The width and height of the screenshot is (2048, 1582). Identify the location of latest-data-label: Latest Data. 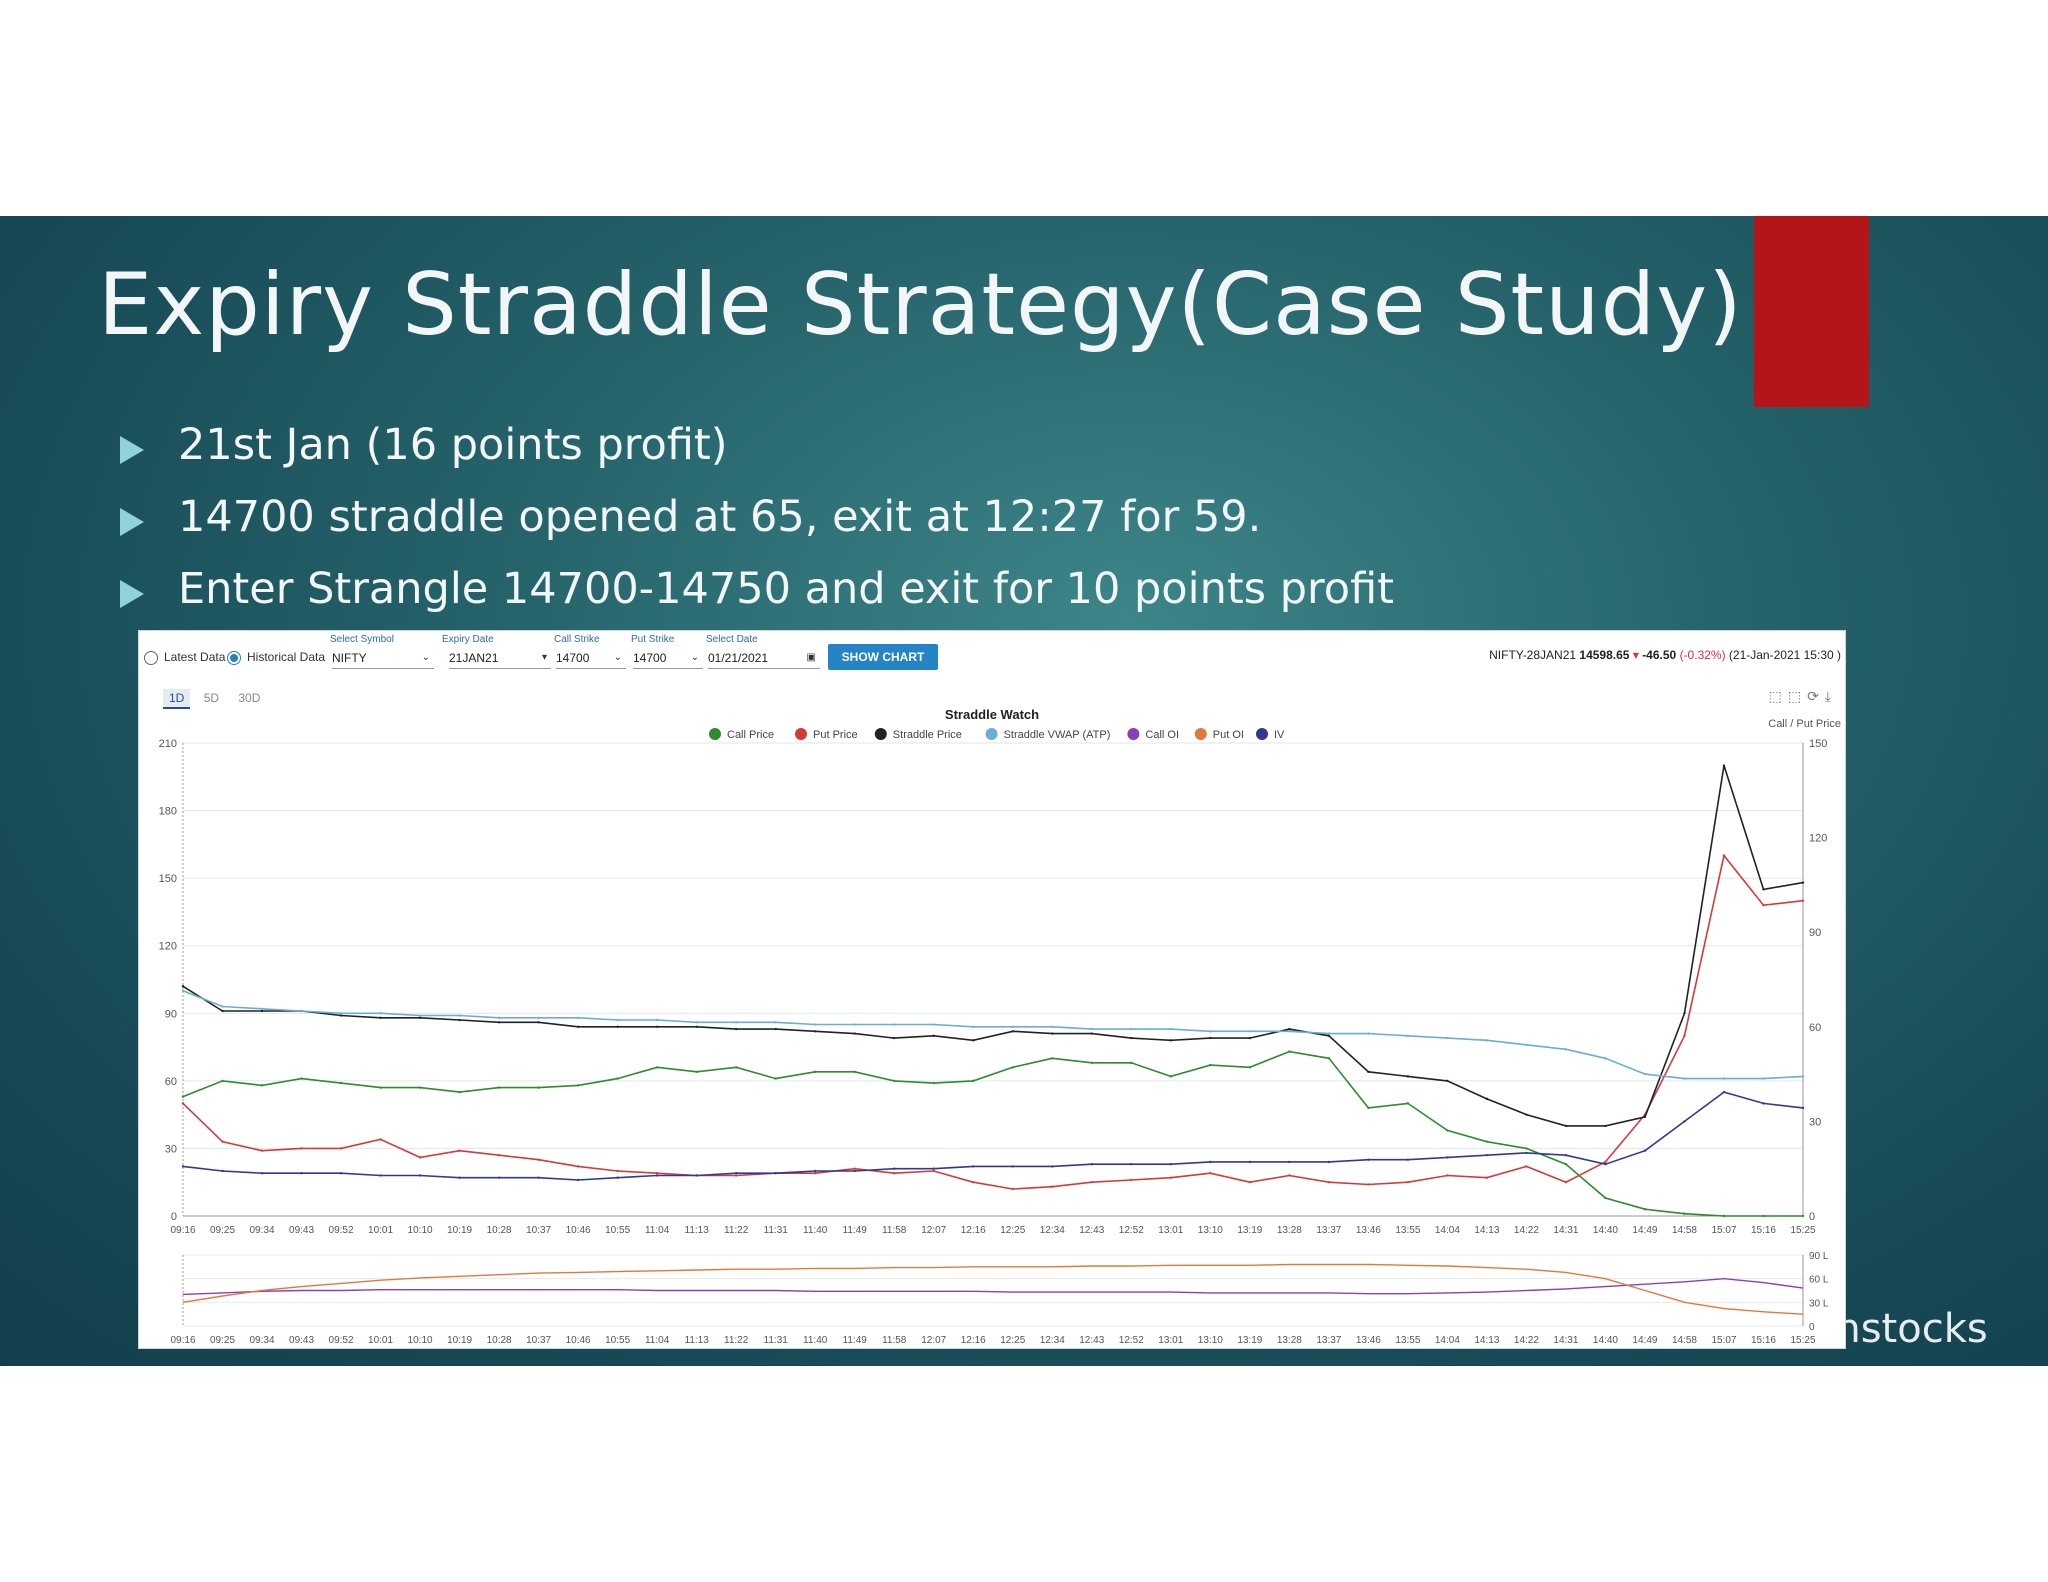
(195, 657).